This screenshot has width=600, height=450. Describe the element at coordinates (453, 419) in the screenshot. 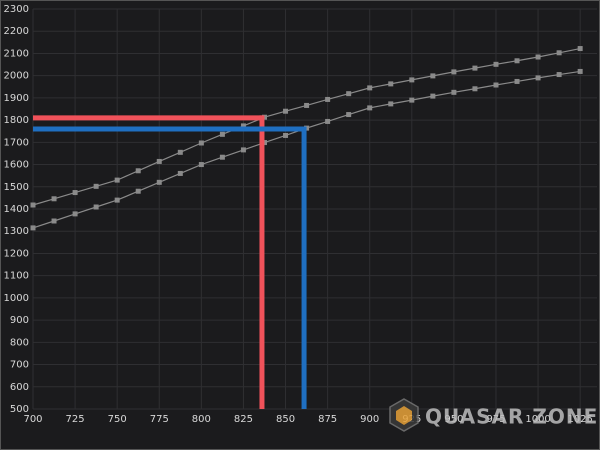

I see `x-tick-label: 950` at that location.